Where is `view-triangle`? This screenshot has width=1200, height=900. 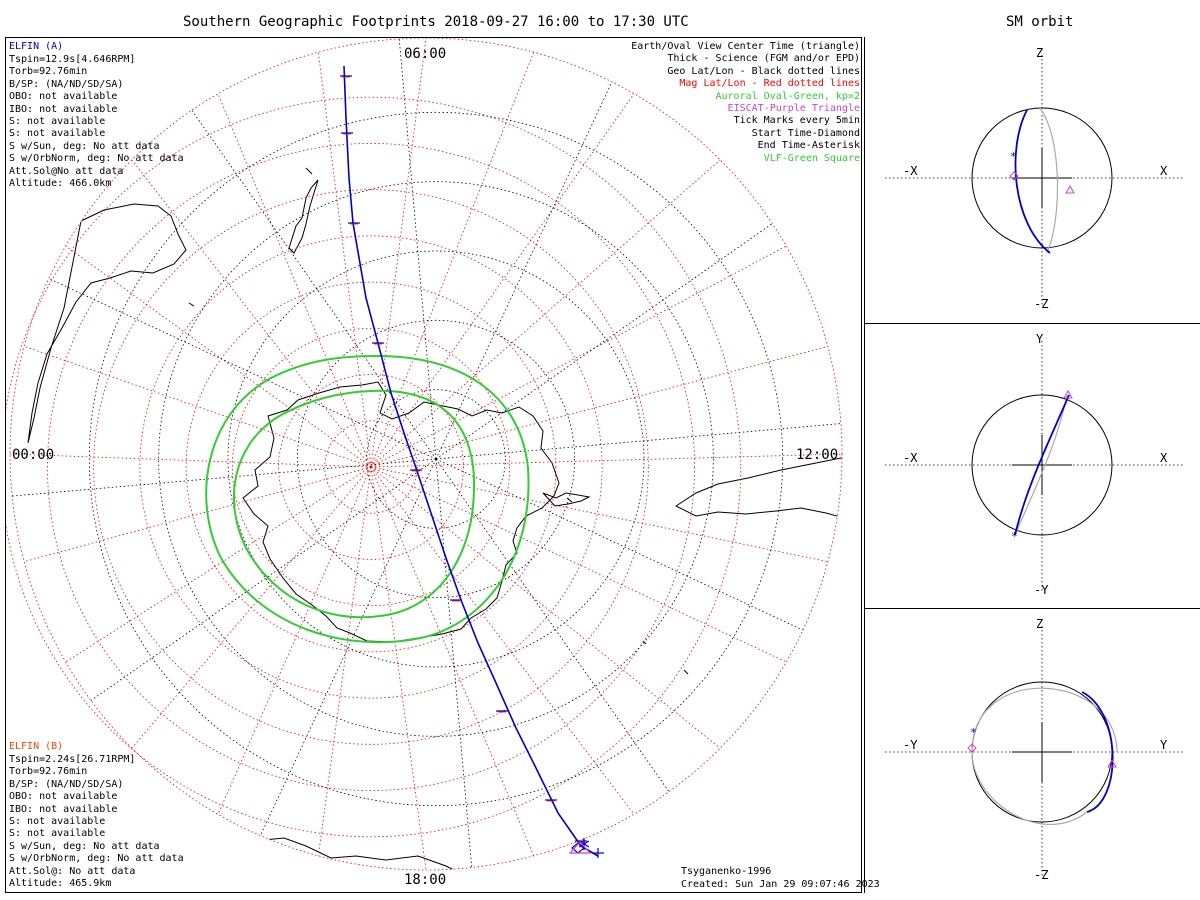 view-triangle is located at coordinates (1068, 394).